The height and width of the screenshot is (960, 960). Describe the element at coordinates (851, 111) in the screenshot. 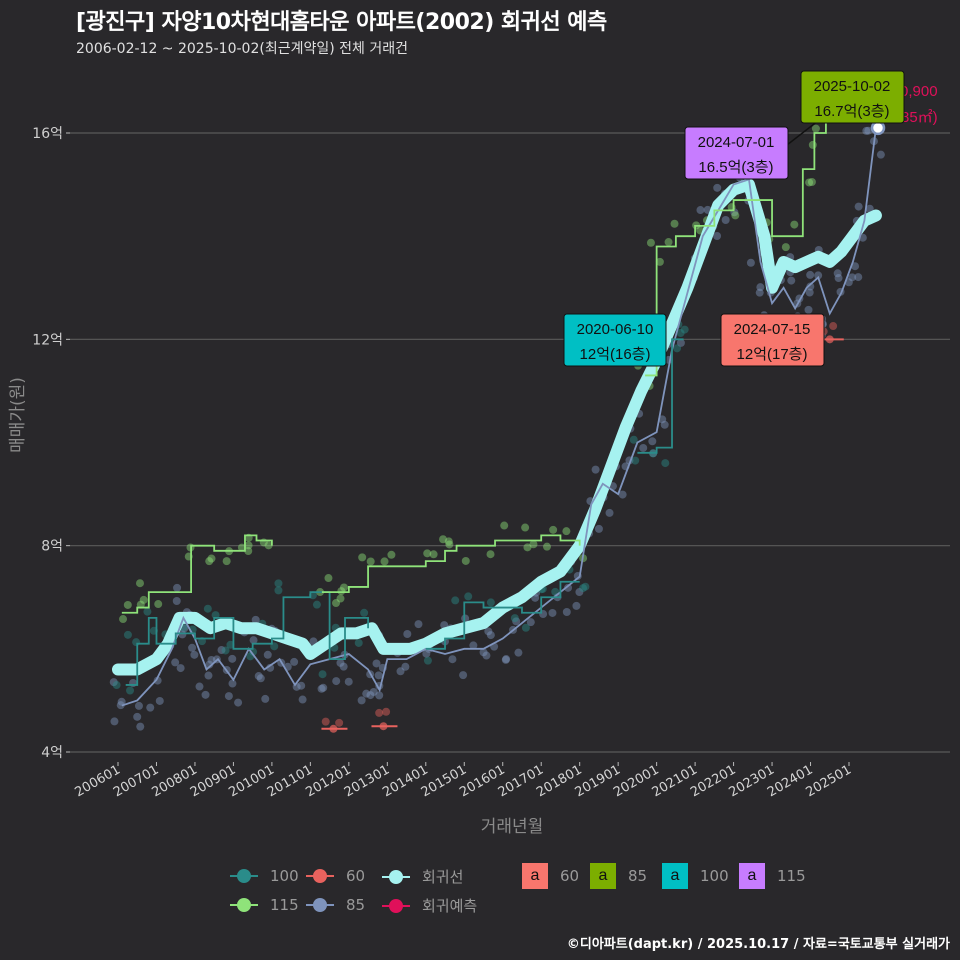

I see `svg-text: 16.7억(3층)` at that location.